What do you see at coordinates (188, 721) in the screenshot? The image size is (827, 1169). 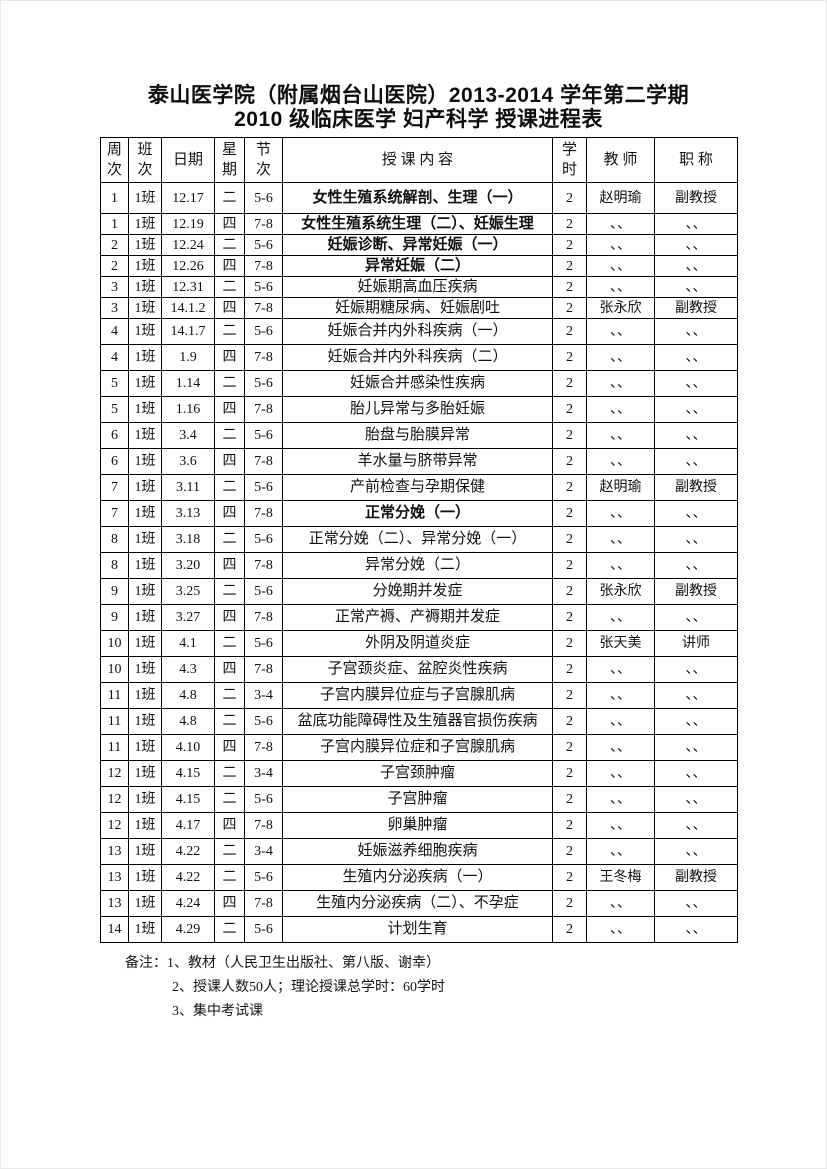 I see `cell-date: 4.8` at bounding box center [188, 721].